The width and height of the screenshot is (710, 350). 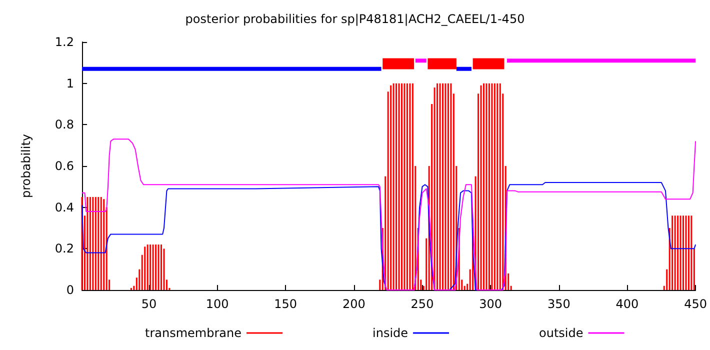 I want to click on x-tick-label: 100, so click(x=217, y=304).